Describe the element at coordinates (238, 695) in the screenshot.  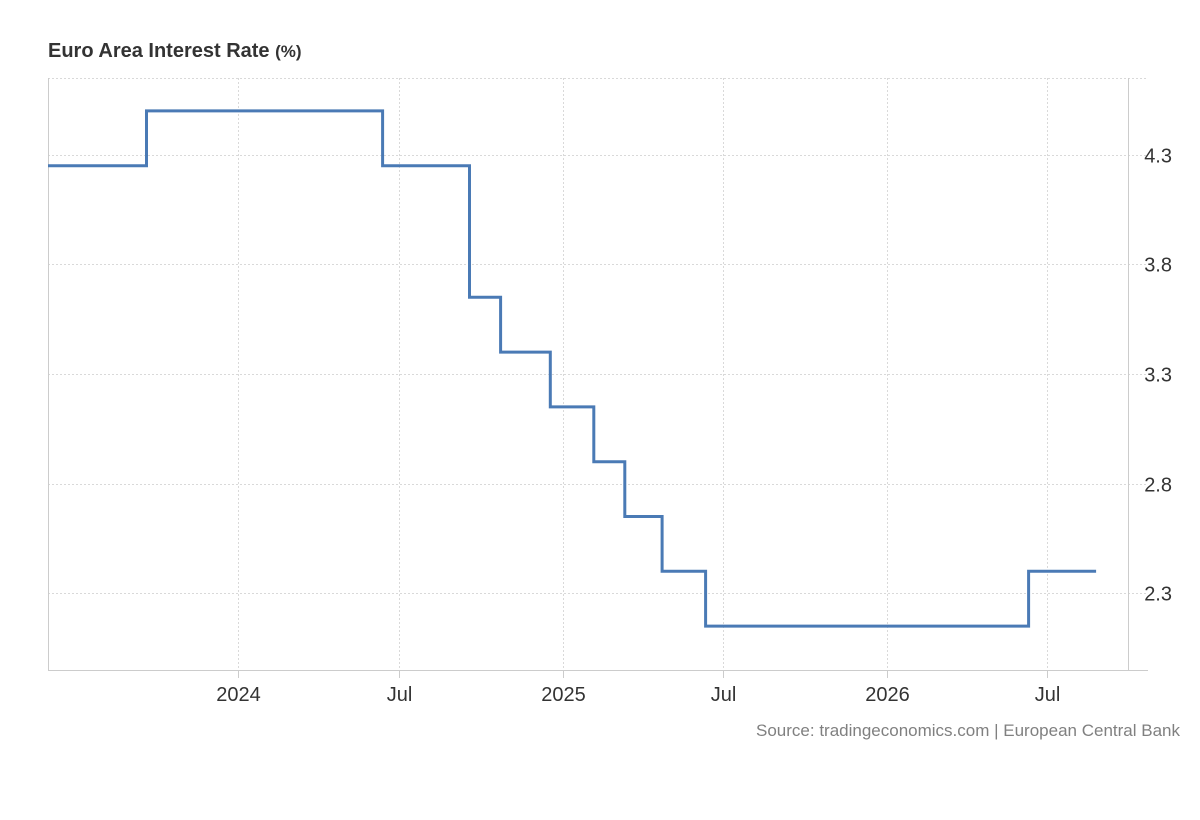
I see `x-tick-label: 2024` at that location.